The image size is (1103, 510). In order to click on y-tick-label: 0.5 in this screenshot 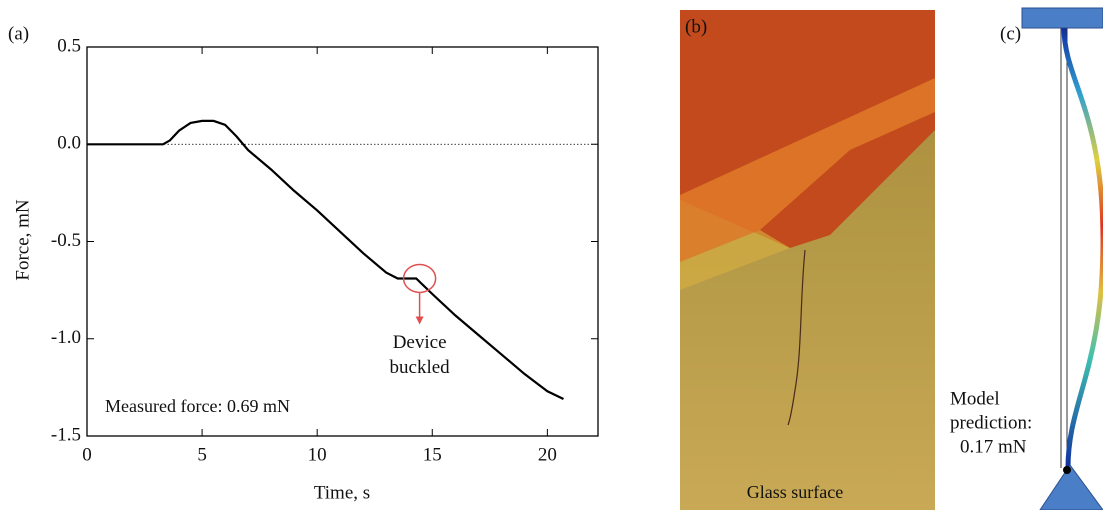, I will do `click(69, 45)`.